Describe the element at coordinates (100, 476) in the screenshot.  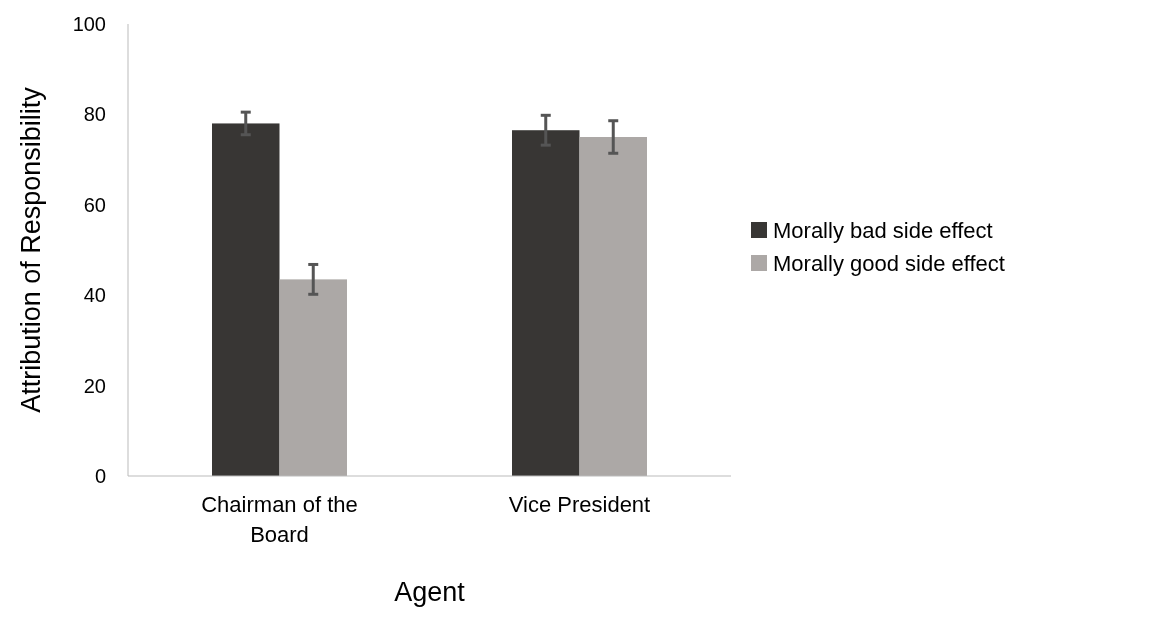
I see `y-tick-label: 0` at that location.